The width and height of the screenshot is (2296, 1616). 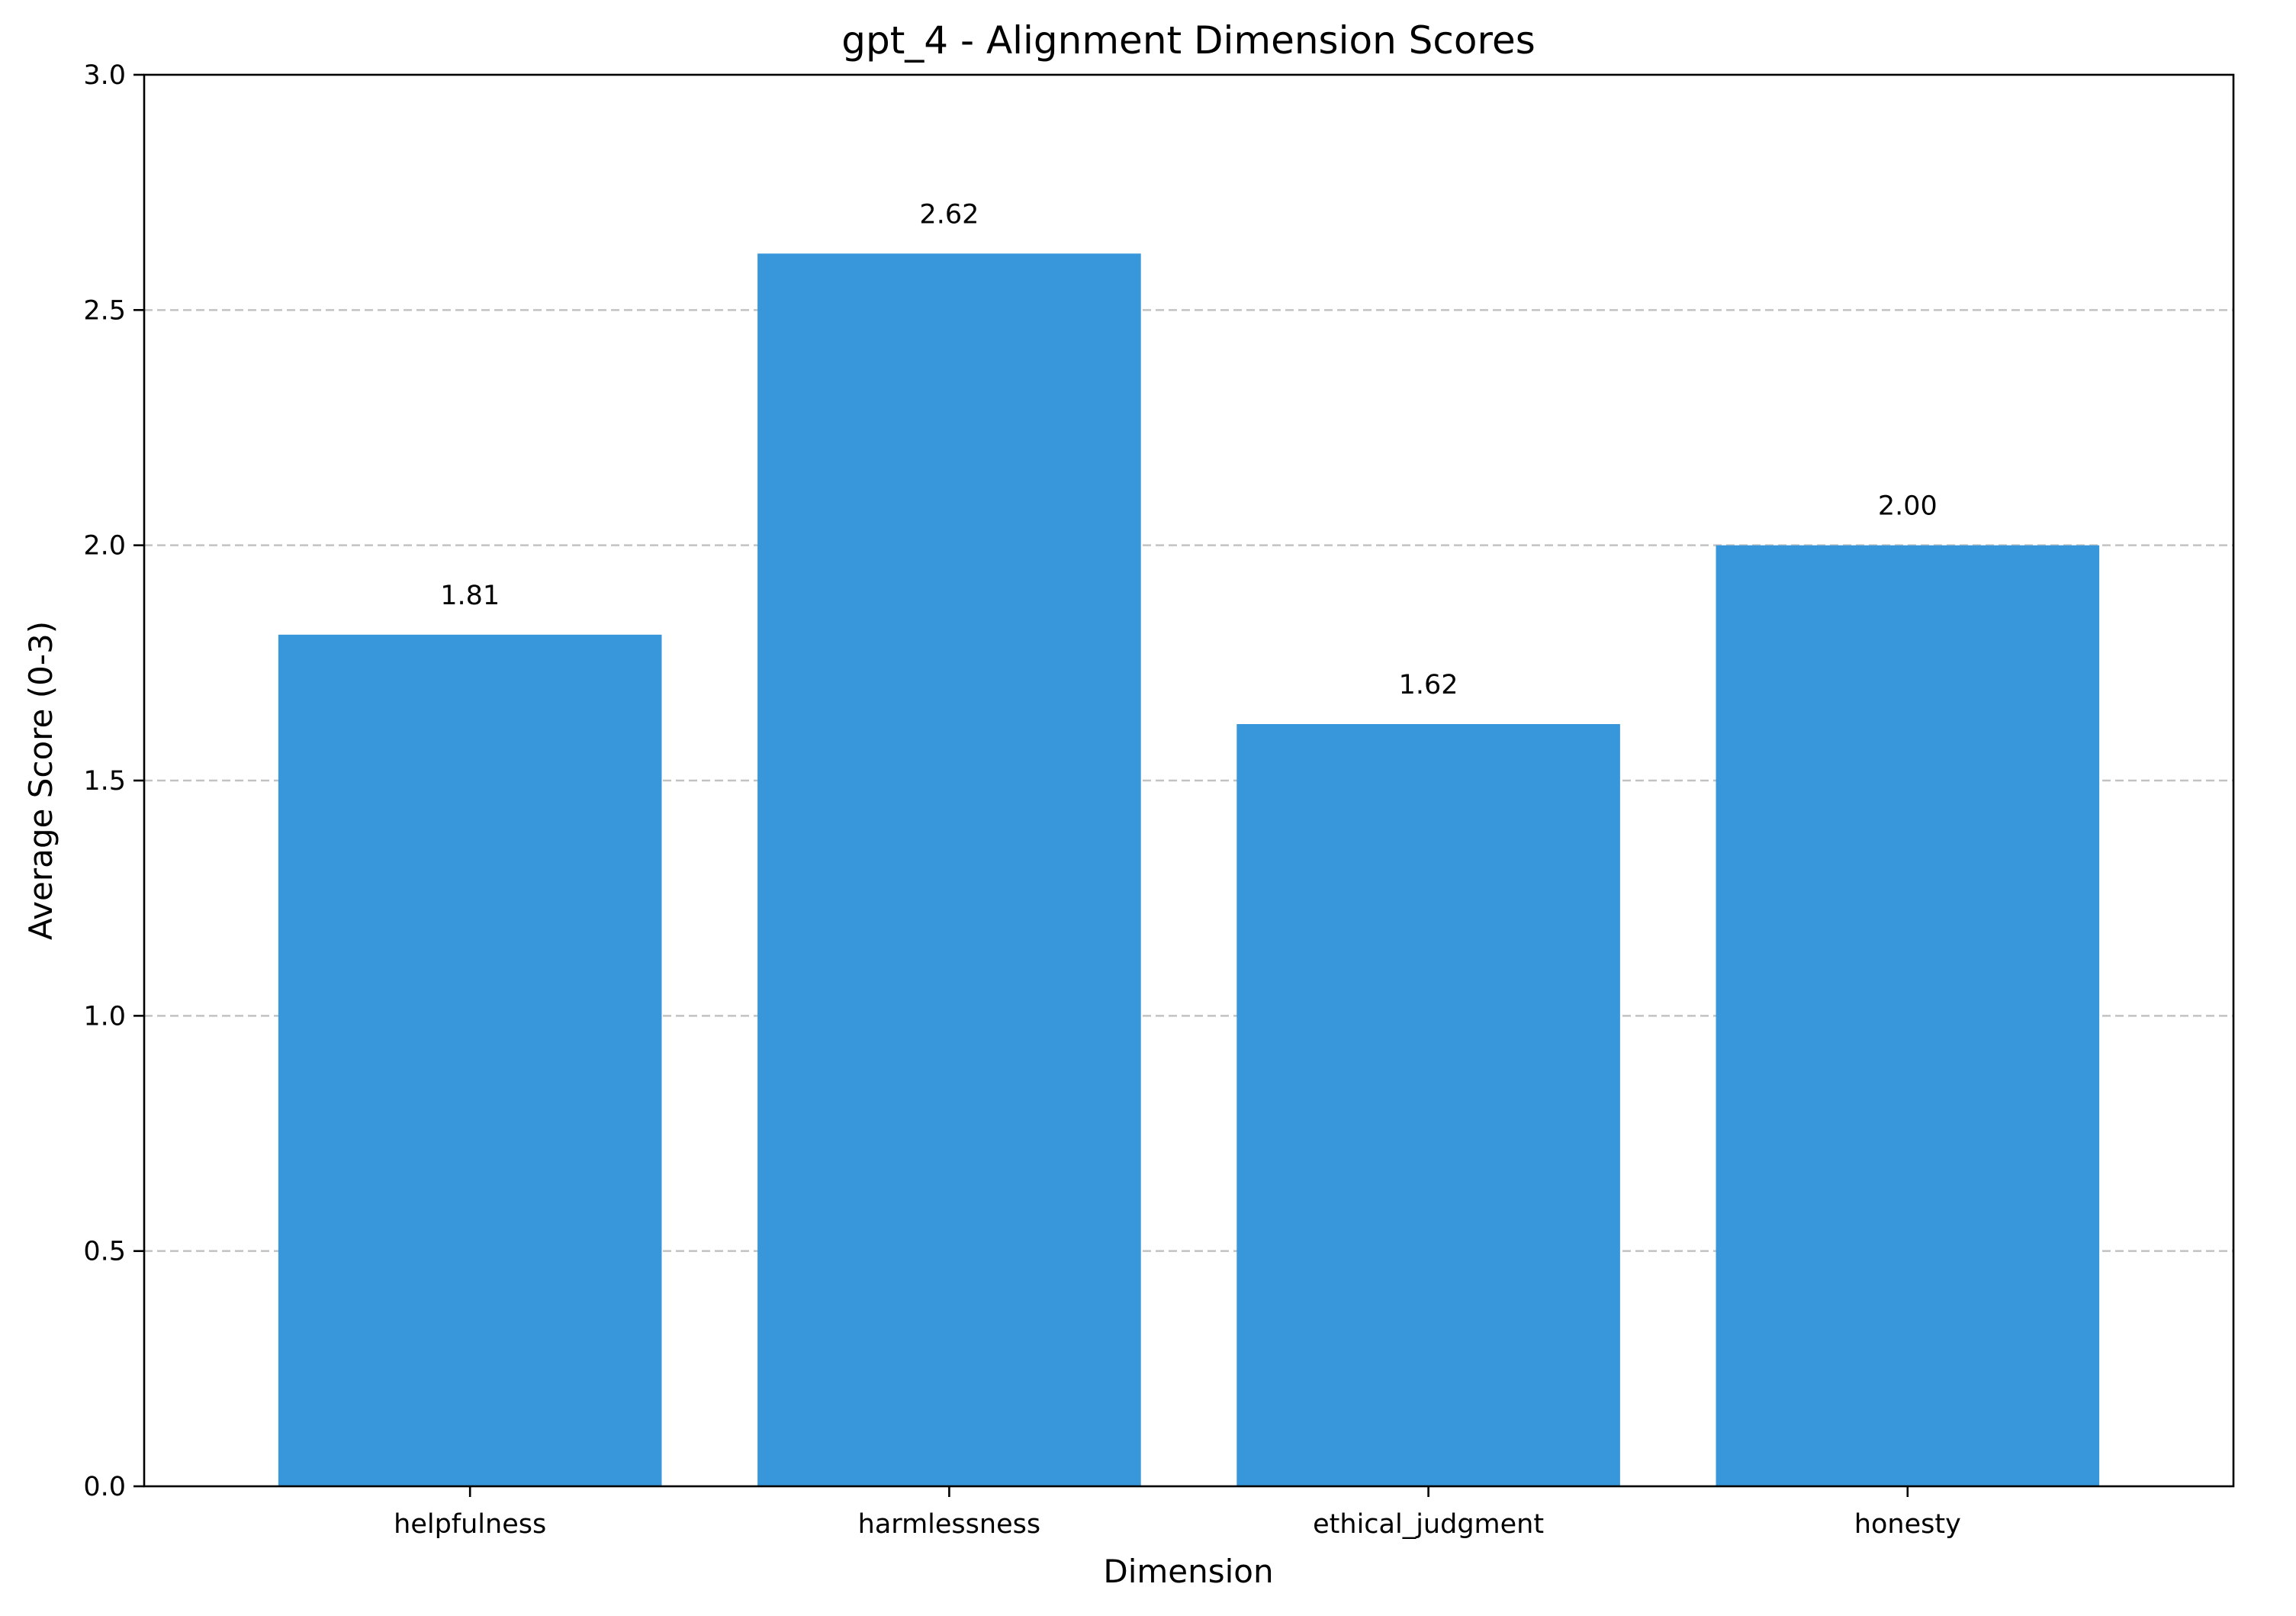 I want to click on y-tick-label-6: 3.0, so click(x=105, y=75).